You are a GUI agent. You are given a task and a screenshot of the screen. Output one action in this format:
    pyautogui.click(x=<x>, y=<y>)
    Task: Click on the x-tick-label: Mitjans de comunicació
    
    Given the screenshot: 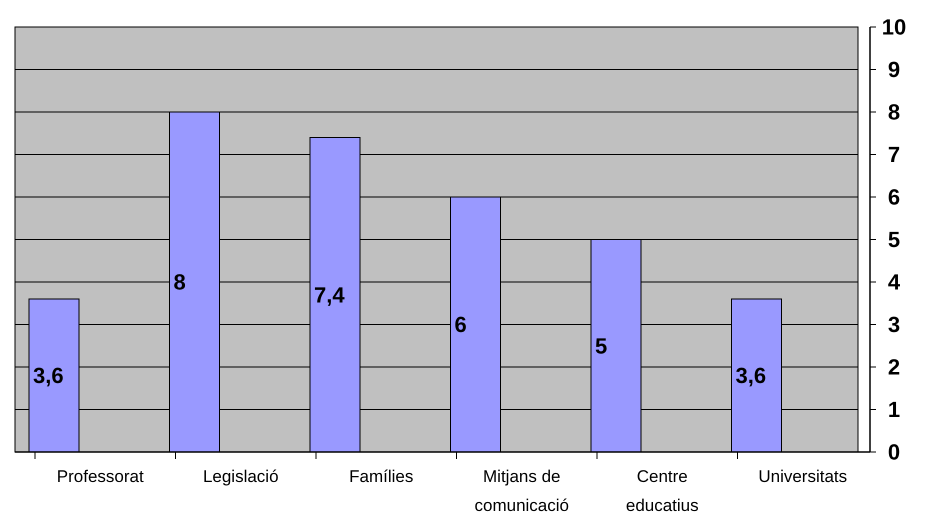 What is the action you would take?
    pyautogui.click(x=521, y=491)
    